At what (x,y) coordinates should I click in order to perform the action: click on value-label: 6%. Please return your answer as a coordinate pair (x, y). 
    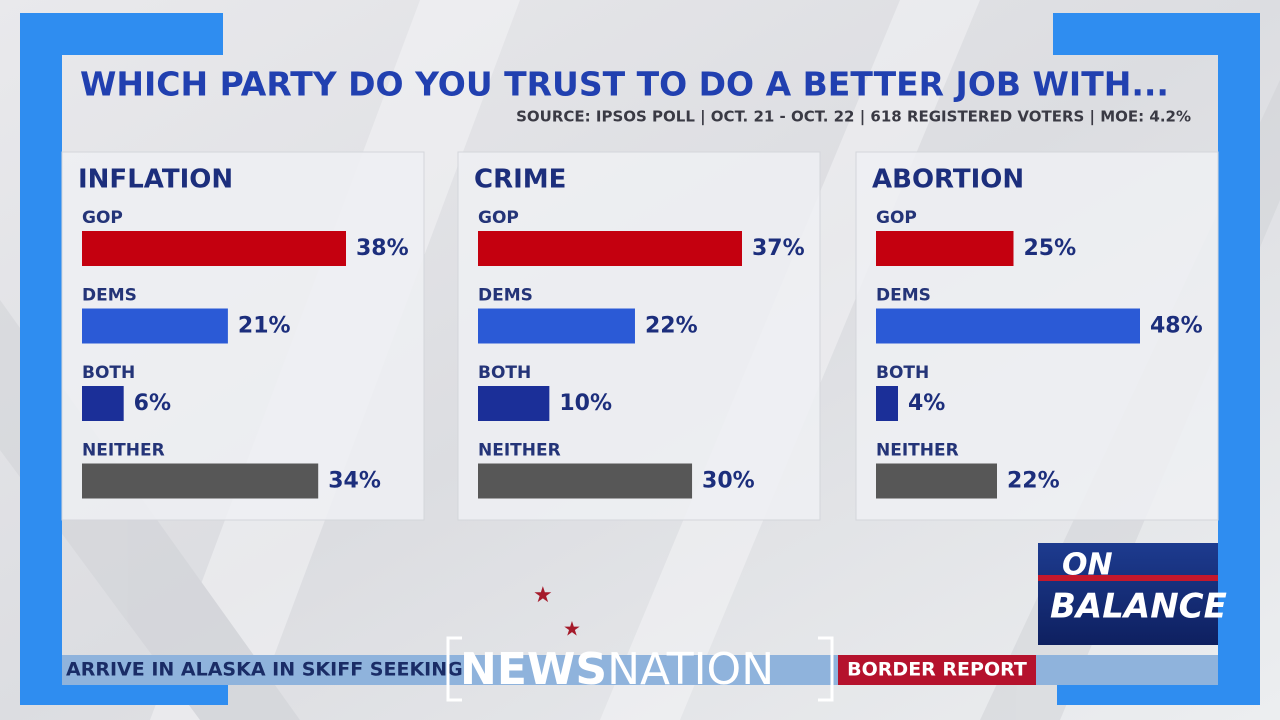
    Looking at the image, I should click on (152, 403).